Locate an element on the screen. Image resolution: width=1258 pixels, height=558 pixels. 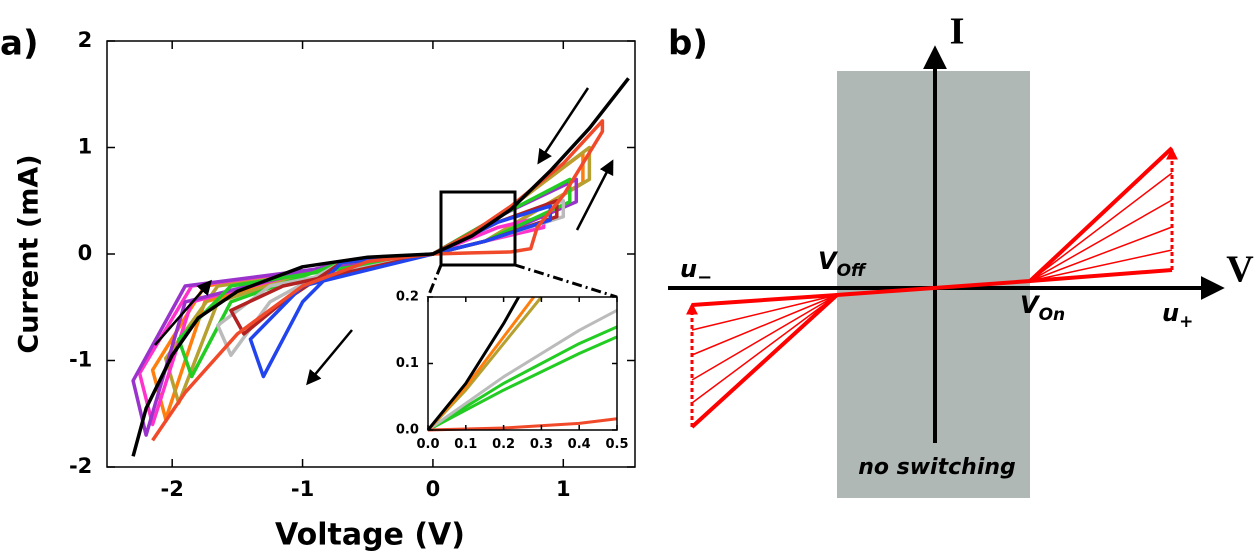
u-plus: u+ is located at coordinates (1177, 315).